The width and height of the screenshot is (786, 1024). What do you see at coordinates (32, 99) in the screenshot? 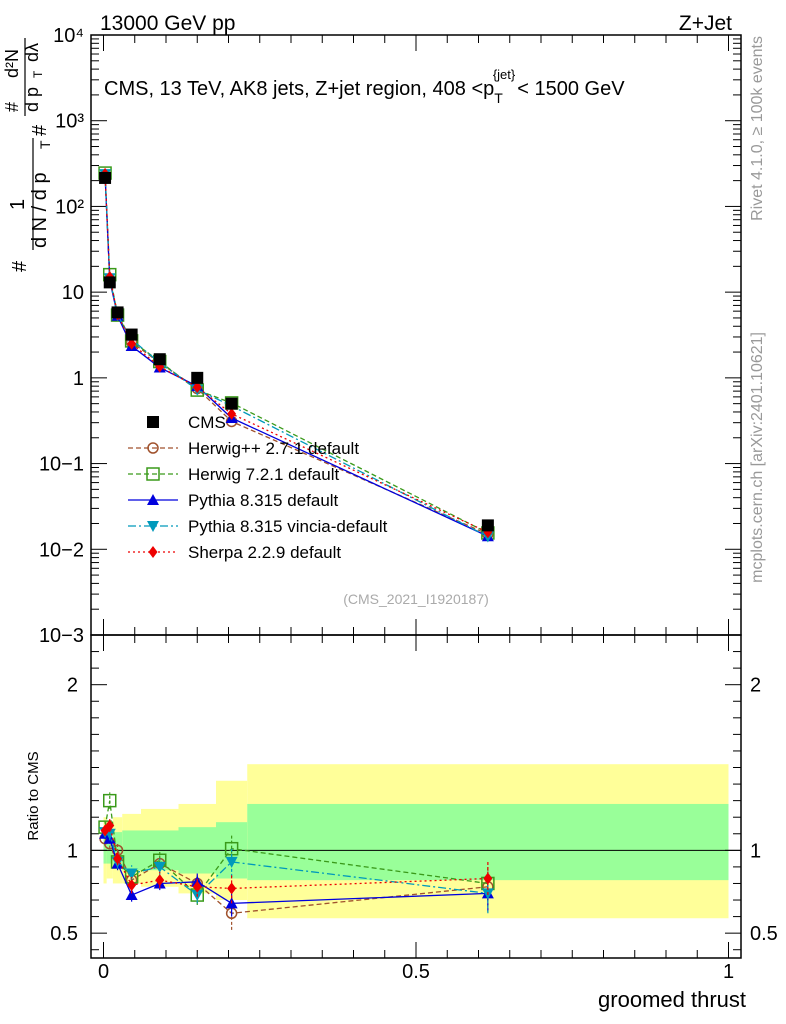
I see `ylabel-dpt: d p` at bounding box center [32, 99].